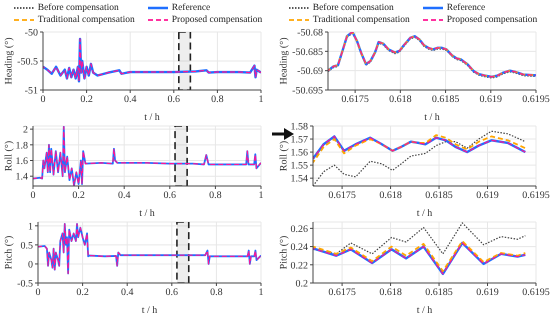 The width and height of the screenshot is (550, 313). What do you see at coordinates (27, 62) in the screenshot?
I see `y-tick-label: -50.5` at bounding box center [27, 62].